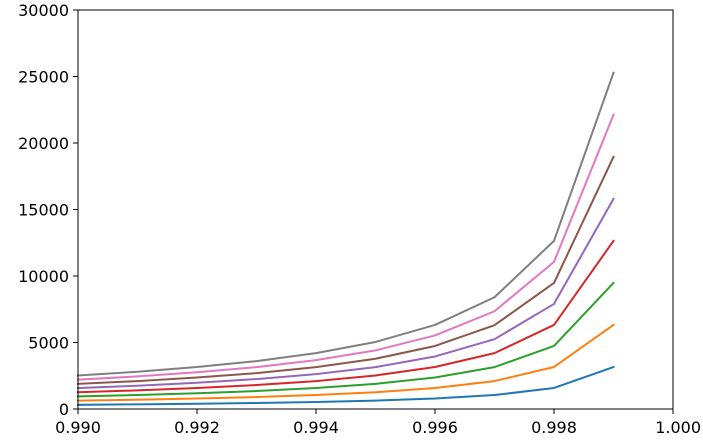 The width and height of the screenshot is (703, 444). Describe the element at coordinates (43, 276) in the screenshot. I see `y-tick-label: 10000` at that location.